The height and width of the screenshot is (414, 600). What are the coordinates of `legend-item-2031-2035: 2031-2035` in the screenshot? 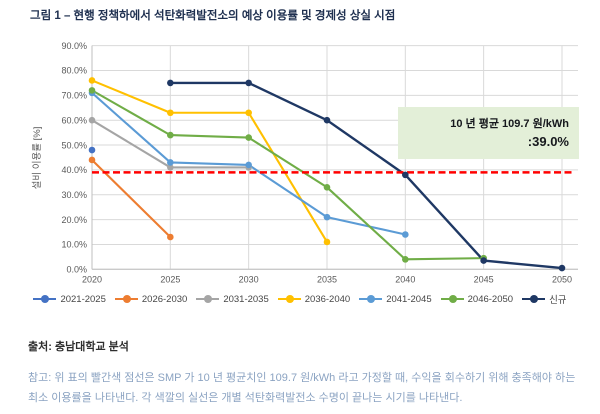 It's located at (232, 299).